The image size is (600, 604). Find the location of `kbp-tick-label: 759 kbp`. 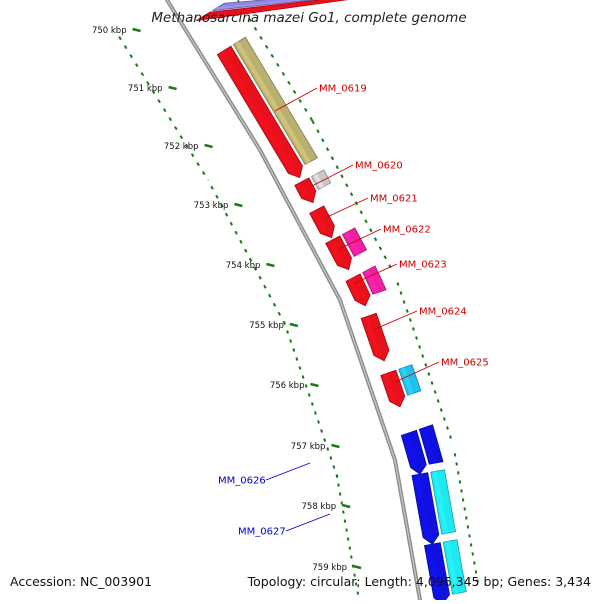

kbp-tick-label: 759 kbp is located at coordinates (329, 568).